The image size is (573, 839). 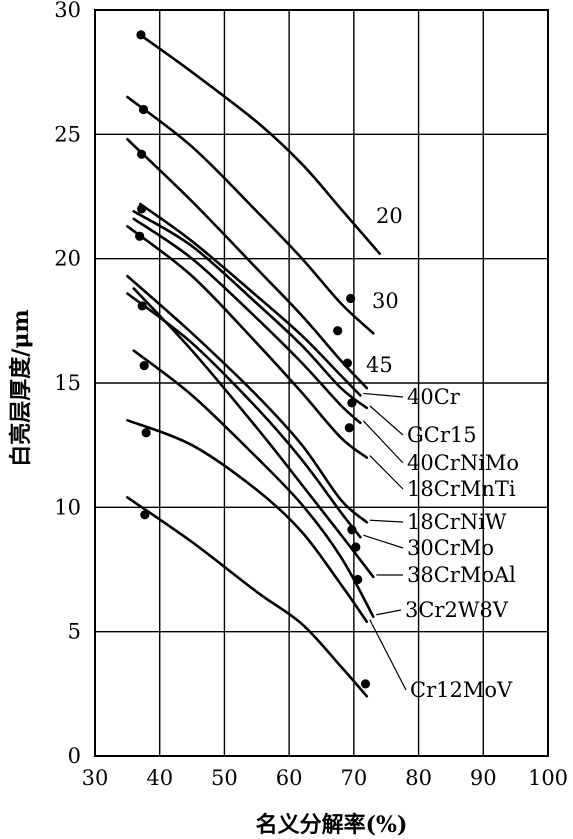 I want to click on series-label: 40Cr, so click(x=434, y=397).